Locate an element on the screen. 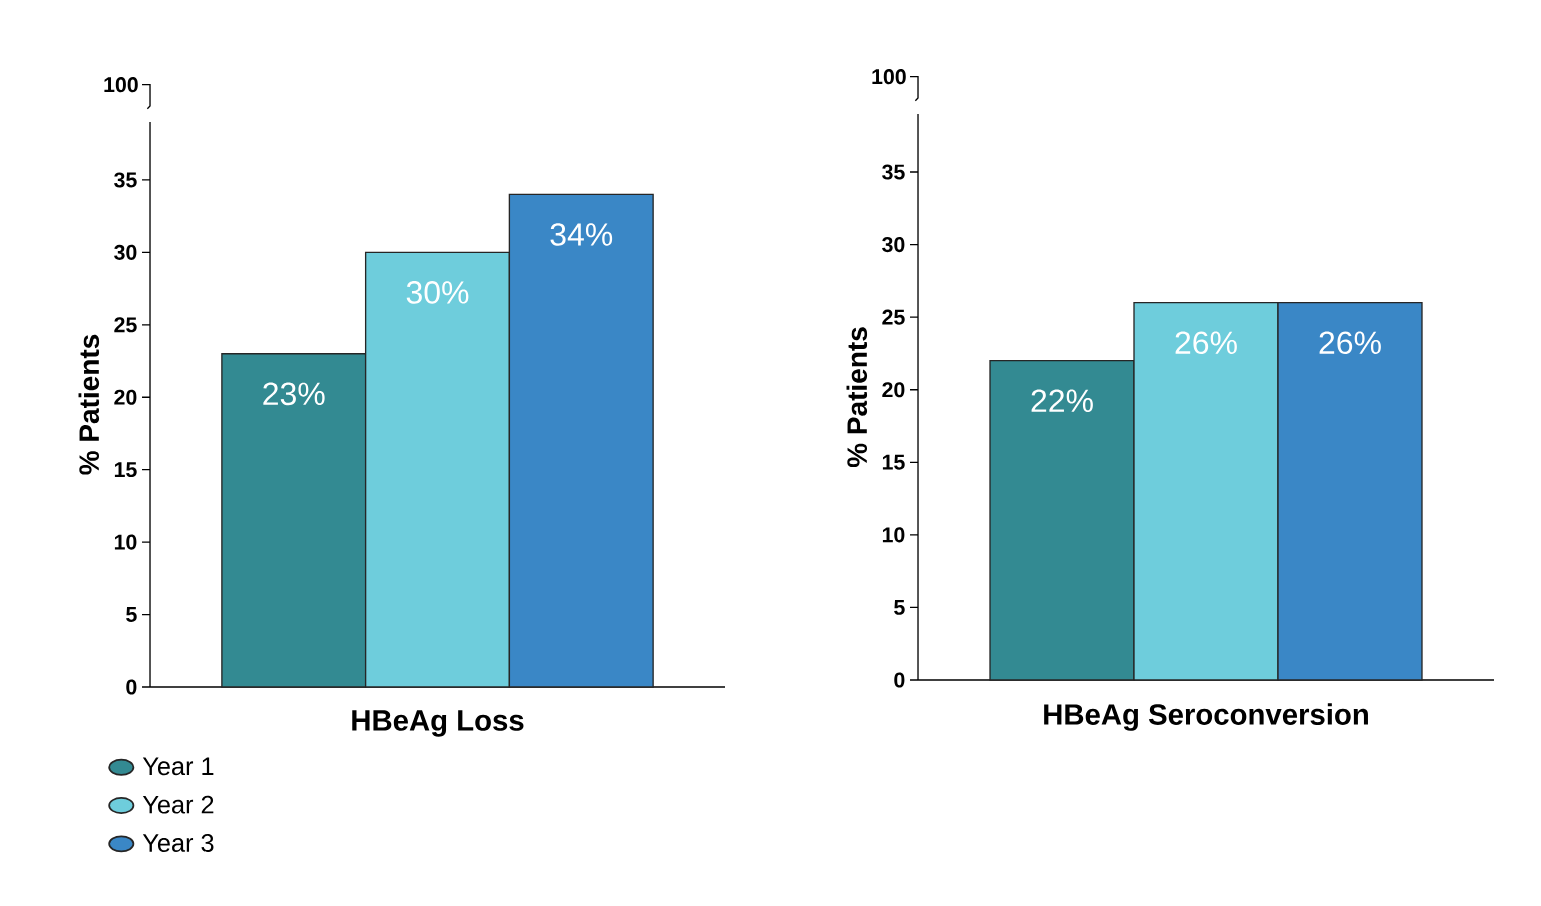 The width and height of the screenshot is (1541, 906). data-label: 23% is located at coordinates (294, 394).